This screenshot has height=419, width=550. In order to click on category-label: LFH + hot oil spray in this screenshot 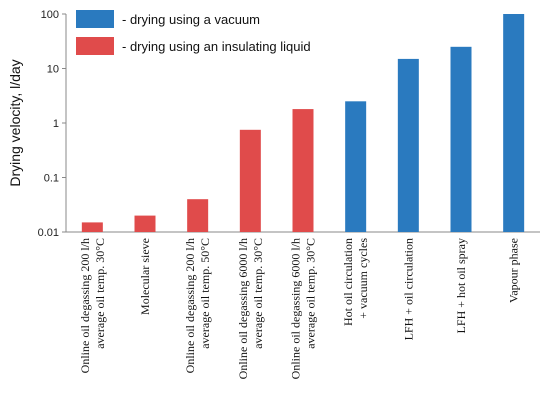, I will do `click(461, 285)`.